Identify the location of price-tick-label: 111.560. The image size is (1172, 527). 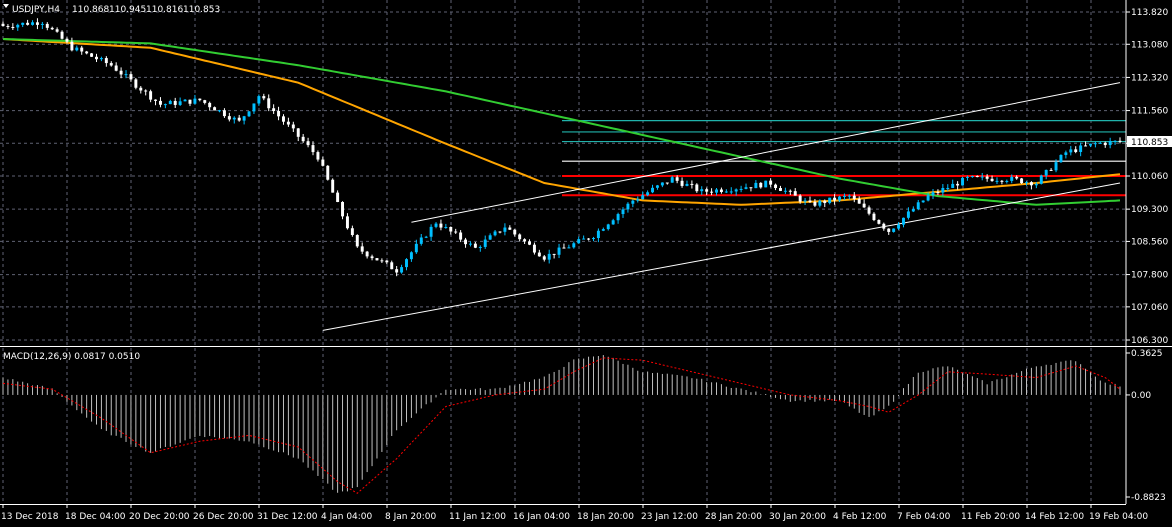
(1149, 112).